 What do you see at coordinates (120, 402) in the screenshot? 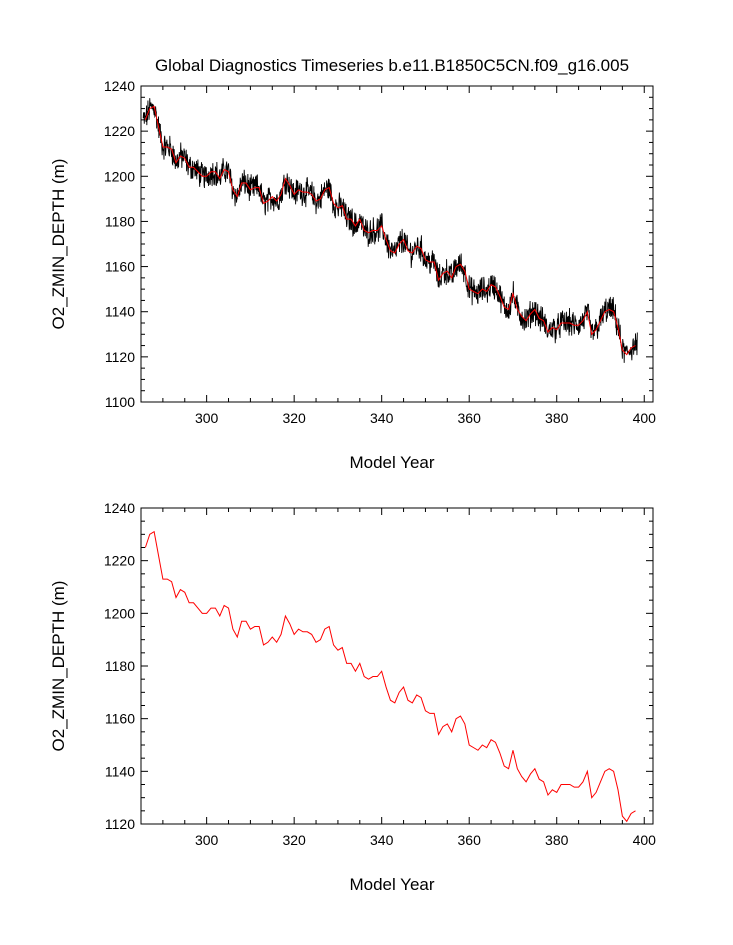
I see `panel-1-y-tick-label: 1100` at bounding box center [120, 402].